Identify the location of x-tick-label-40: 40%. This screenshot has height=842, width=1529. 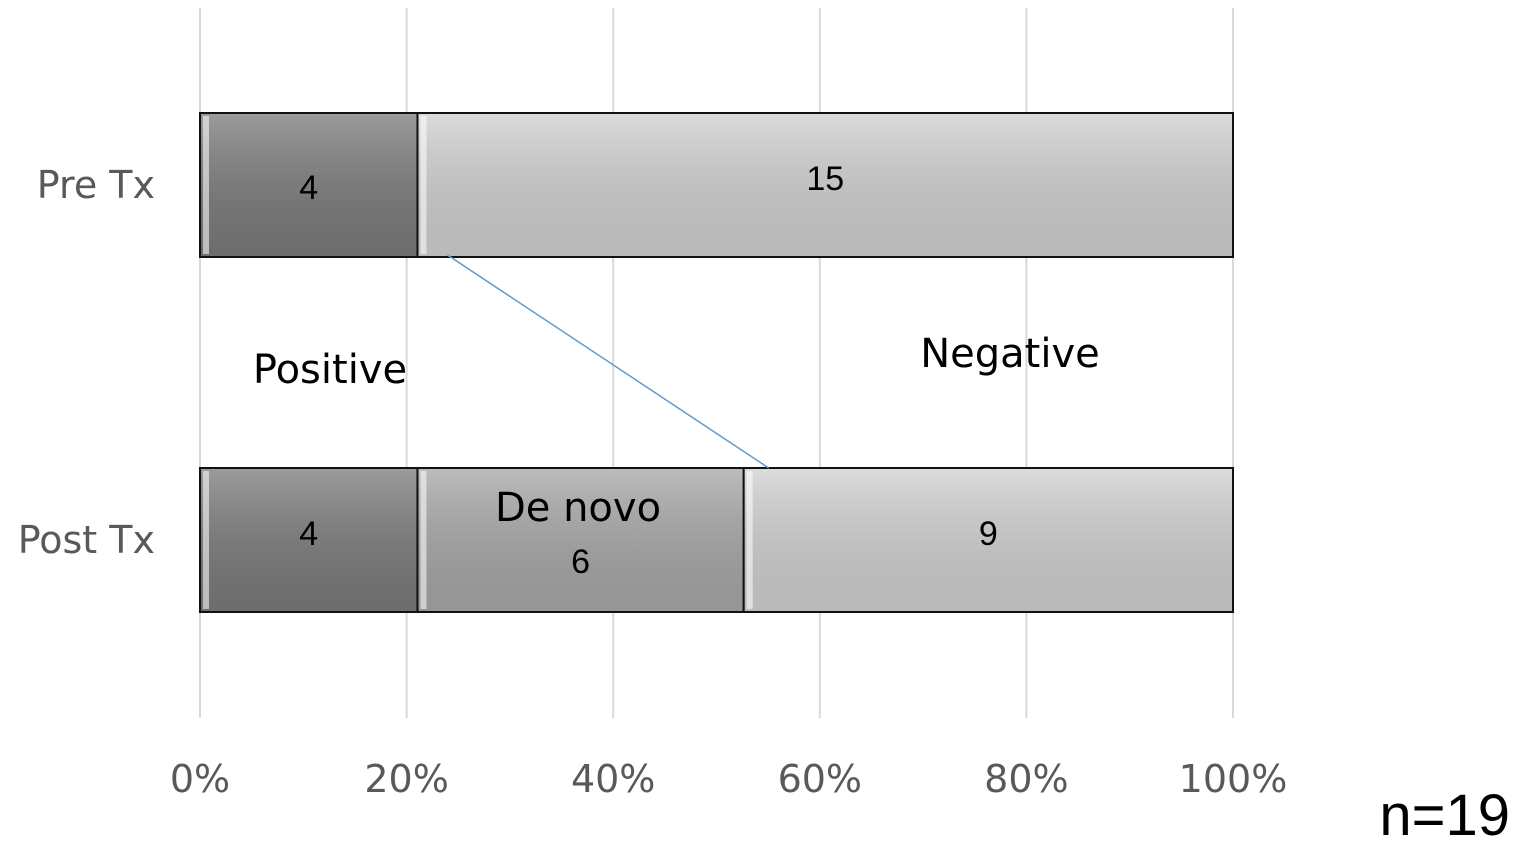
(613, 779).